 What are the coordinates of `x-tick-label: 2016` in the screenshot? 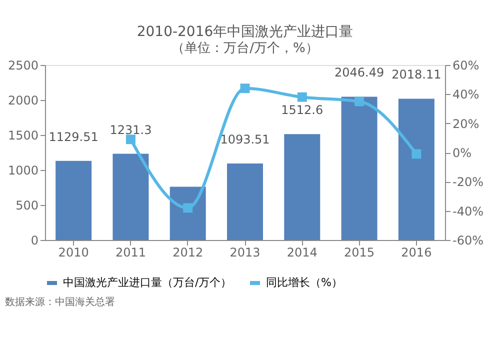 It's located at (416, 253).